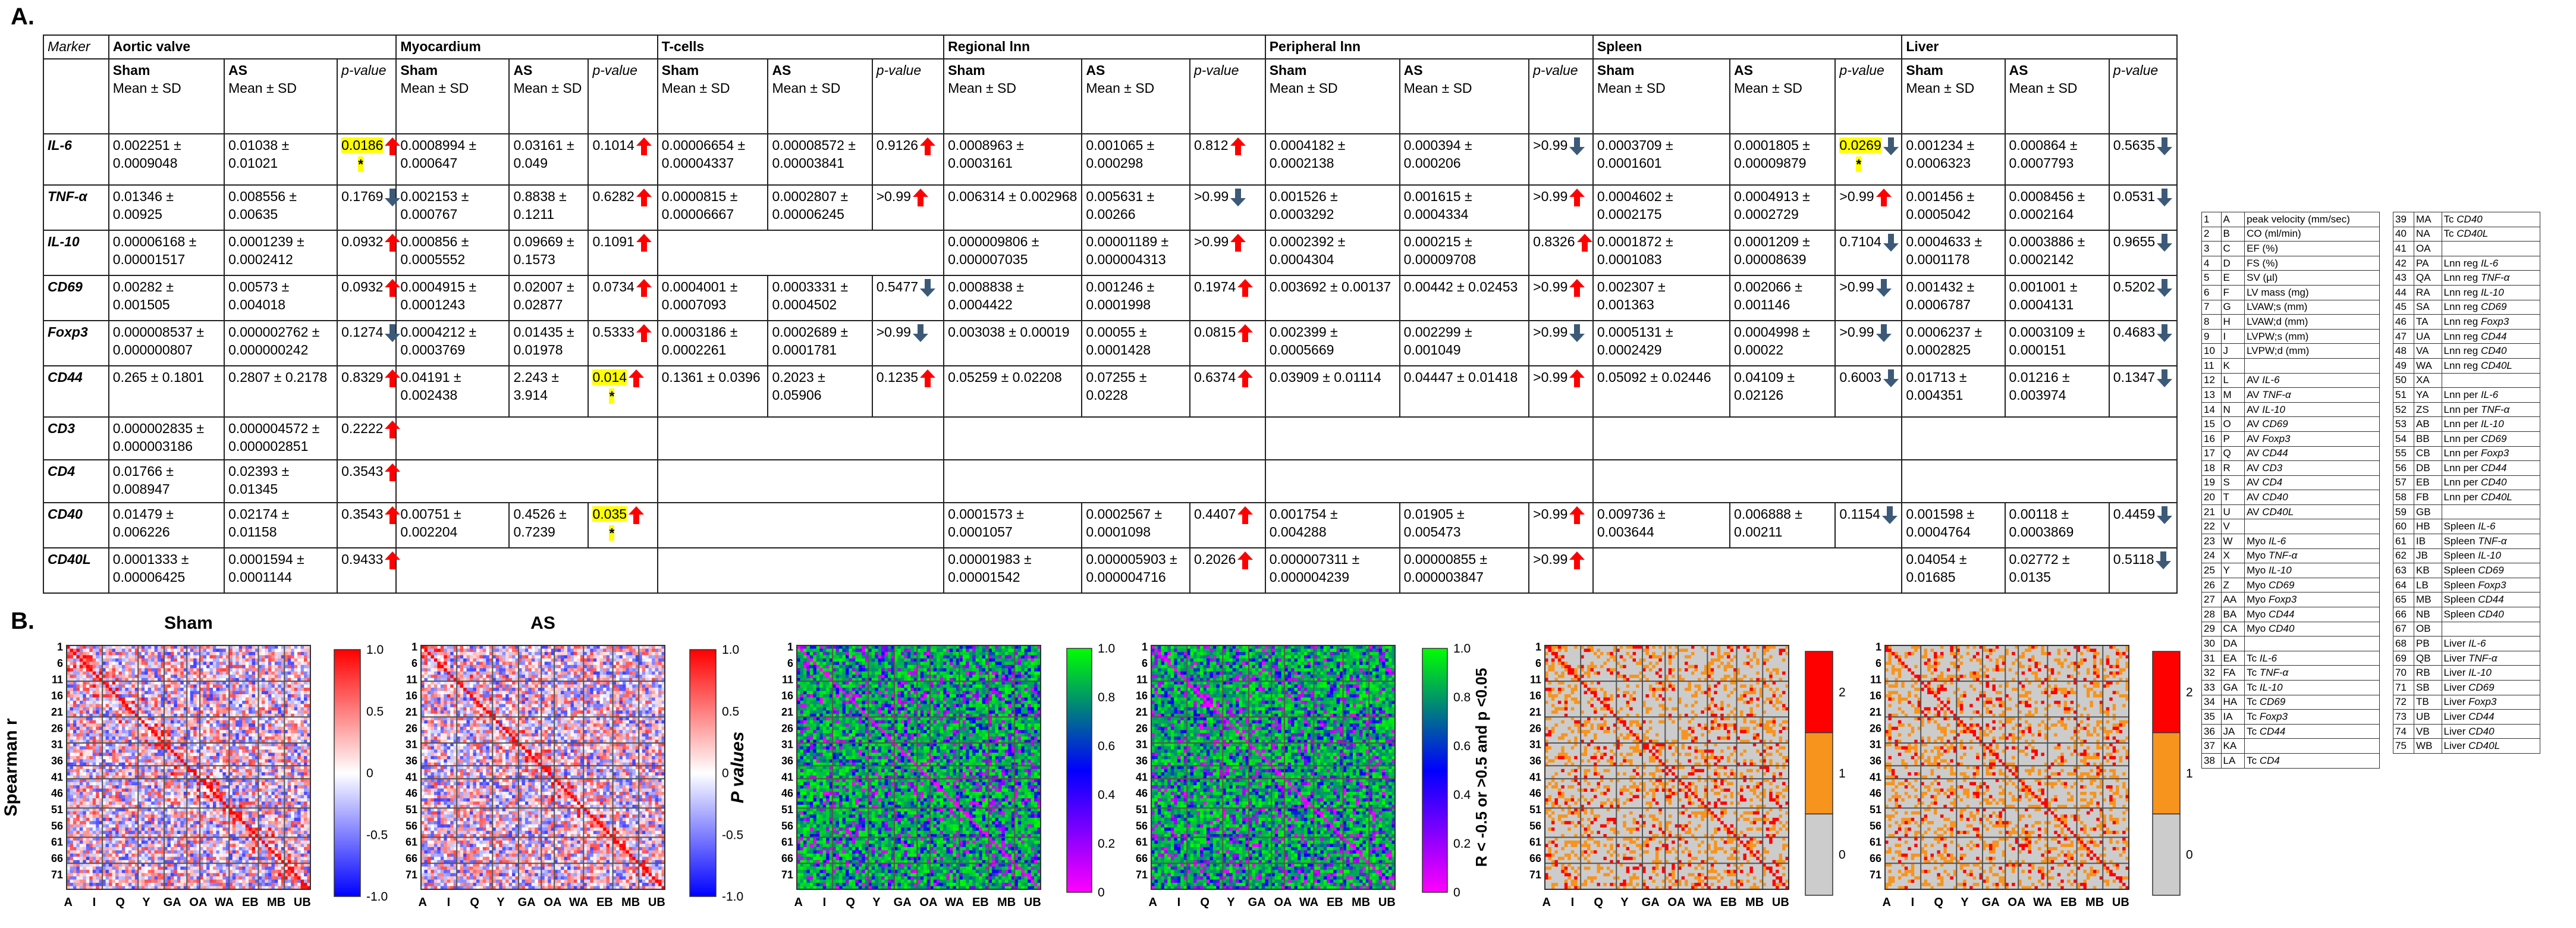  I want to click on marker-header: Marker, so click(69, 47).